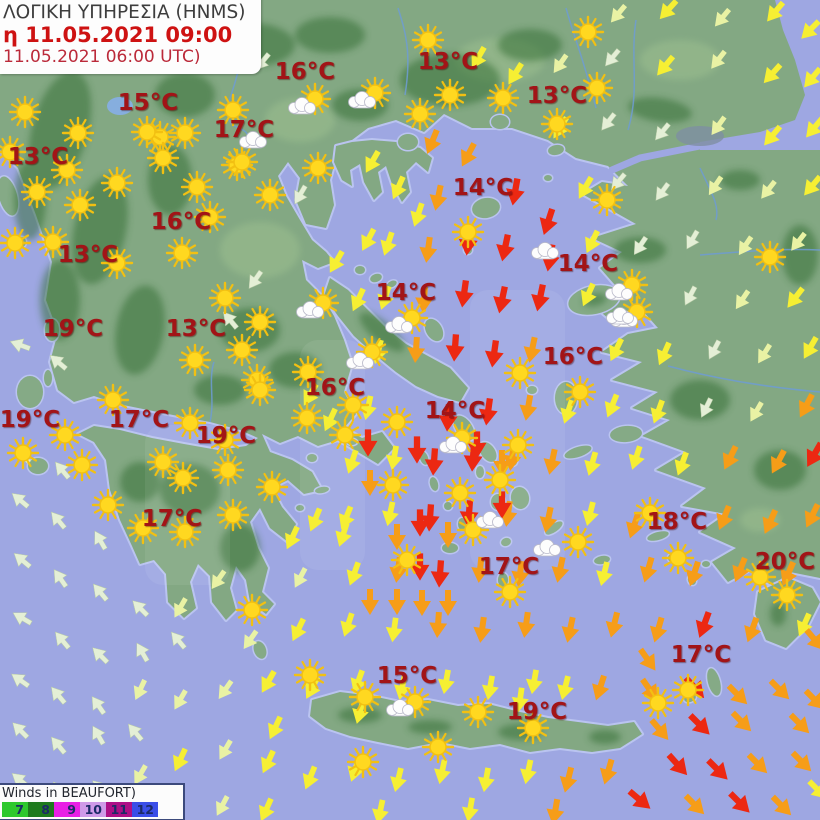  Describe the element at coordinates (785, 562) in the screenshot. I see `temperature-label: 20°C` at that location.